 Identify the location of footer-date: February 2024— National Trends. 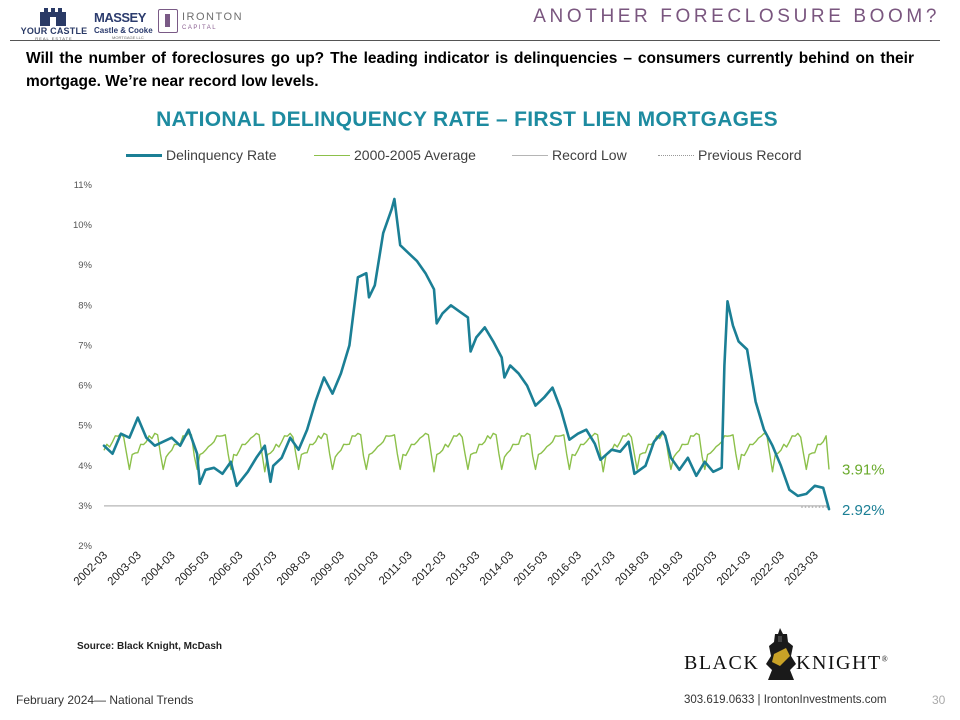
(105, 700).